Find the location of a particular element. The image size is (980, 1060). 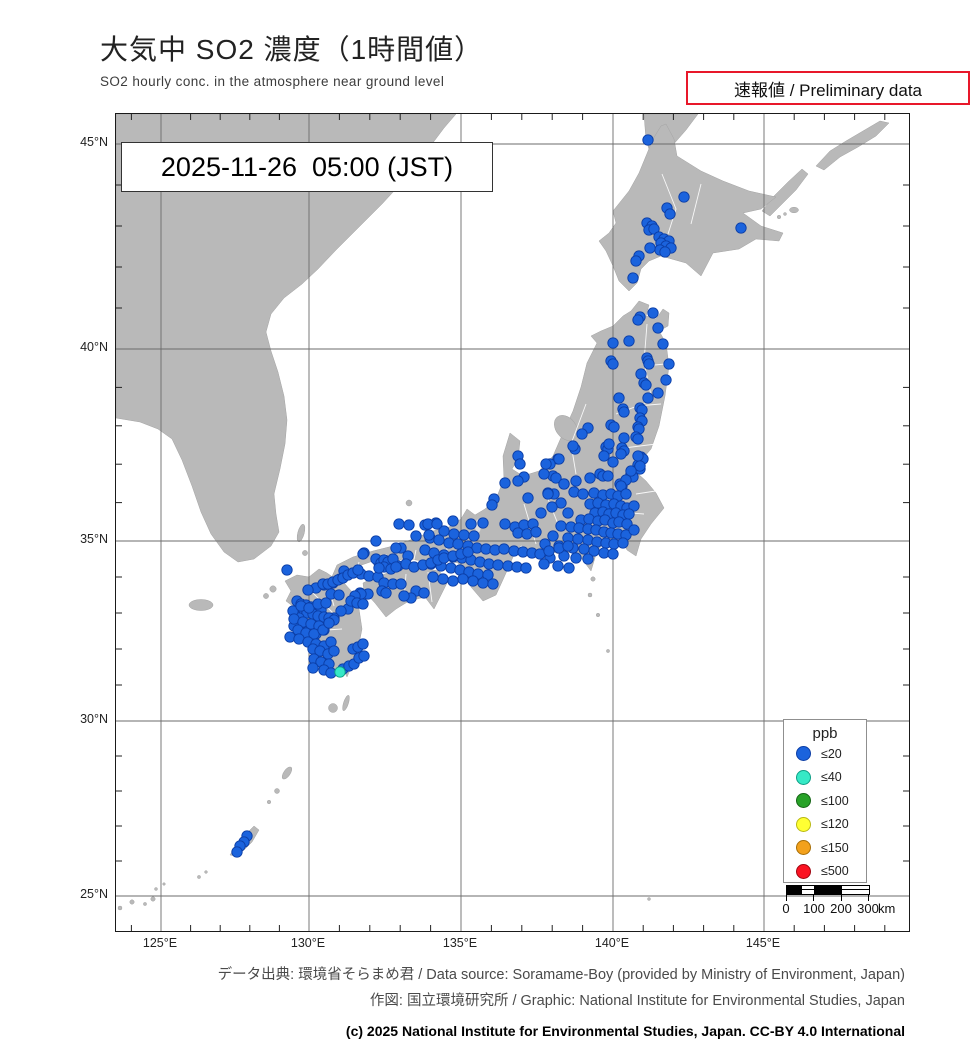

satsunan-islet is located at coordinates (199, 877).